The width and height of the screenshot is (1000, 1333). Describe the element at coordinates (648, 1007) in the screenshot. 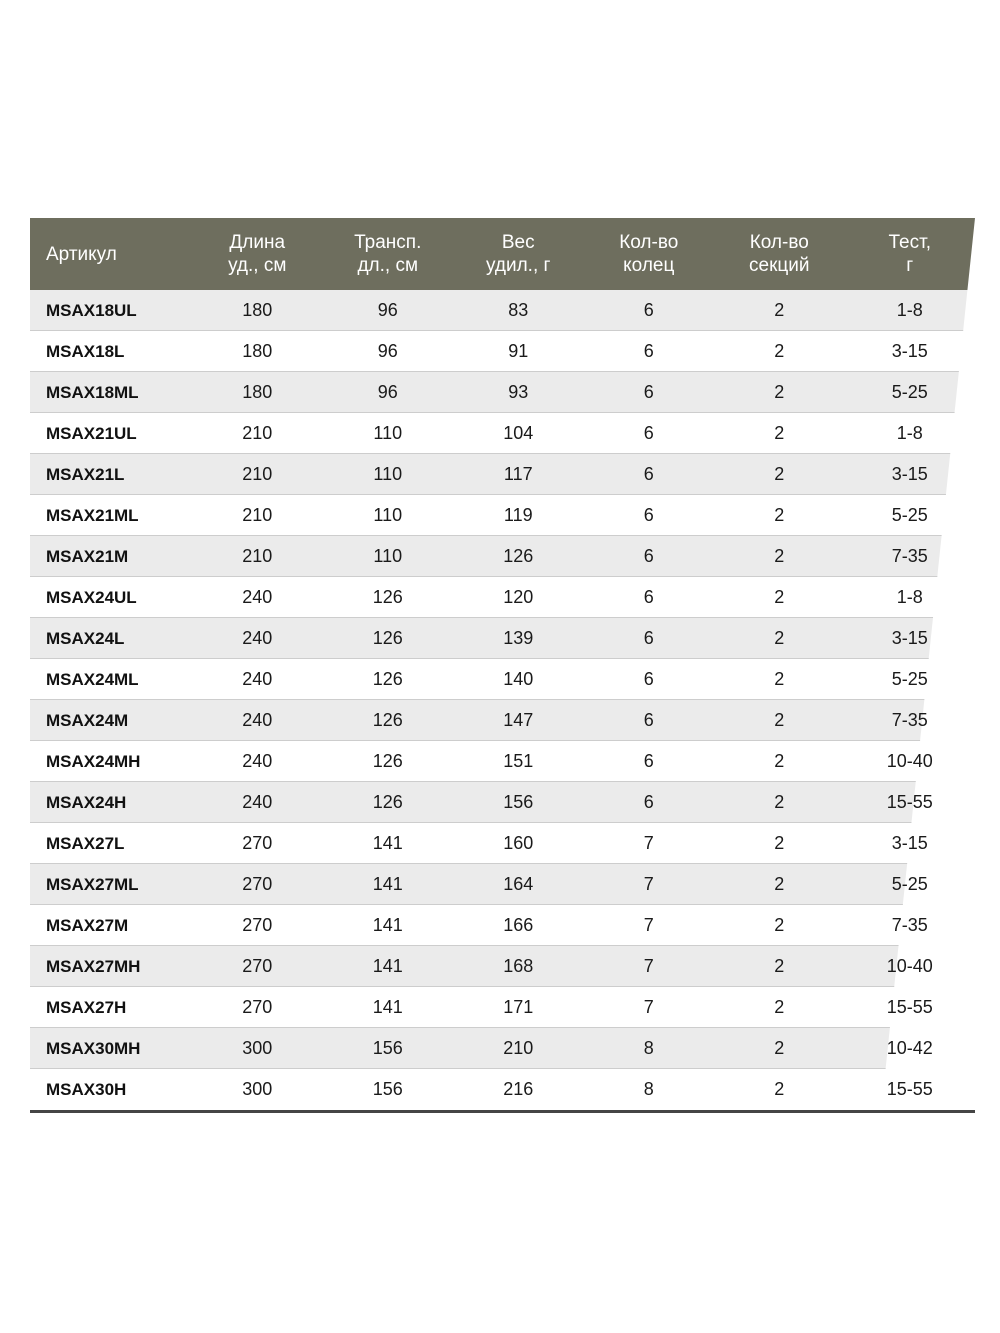

I see `guides-count-cell: 7` at that location.